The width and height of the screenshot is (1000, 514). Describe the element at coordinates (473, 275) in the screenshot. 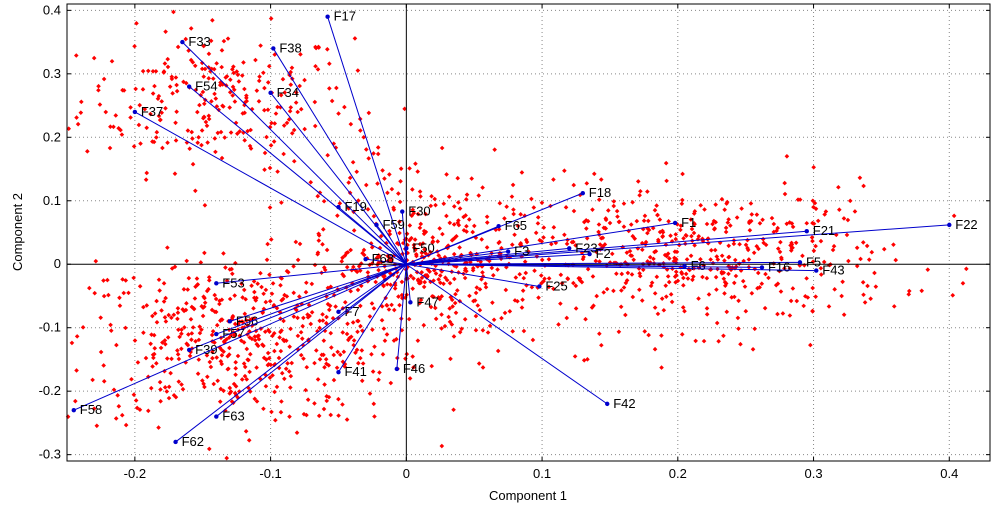

I see `loading-vector-f25` at that location.